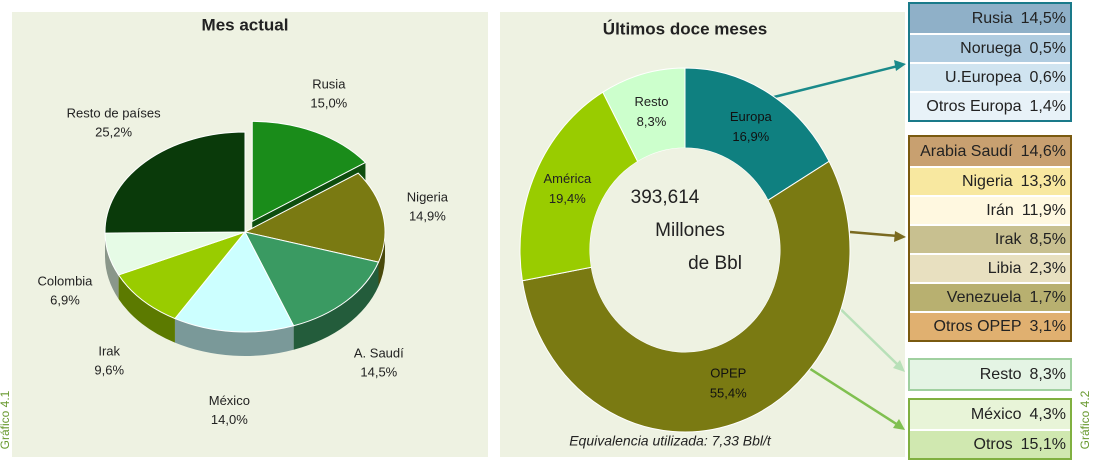 Image resolution: width=1099 pixels, height=460 pixels. What do you see at coordinates (1008, 240) in the screenshot?
I see `item-name: Irak` at bounding box center [1008, 240].